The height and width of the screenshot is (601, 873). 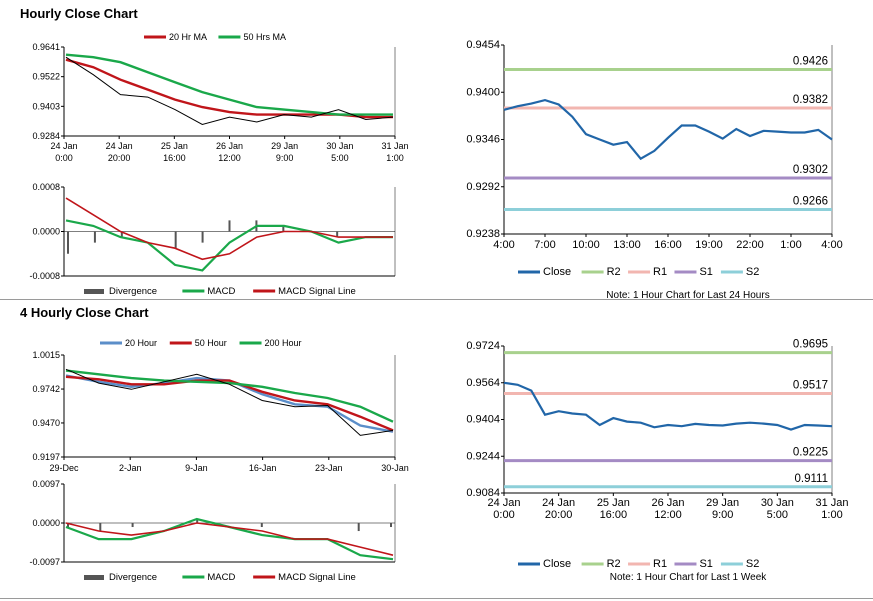 What do you see at coordinates (709, 245) in the screenshot?
I see `x-tick-label: 19:00` at bounding box center [709, 245].